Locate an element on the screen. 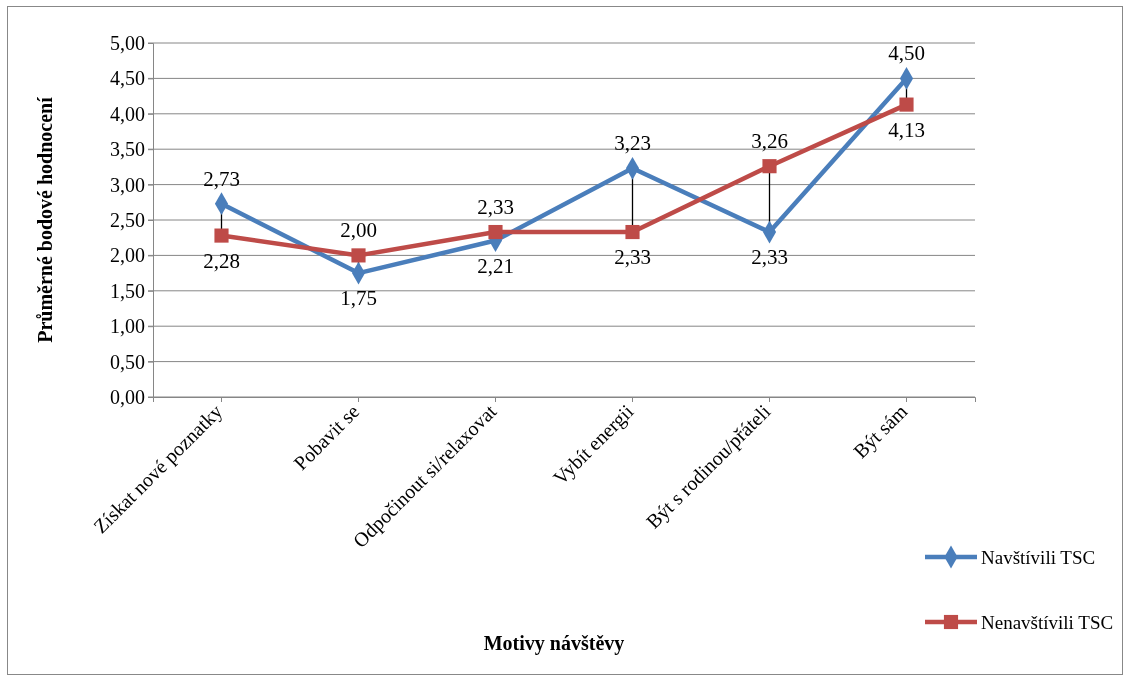  data-label: 3,23 is located at coordinates (632, 143).